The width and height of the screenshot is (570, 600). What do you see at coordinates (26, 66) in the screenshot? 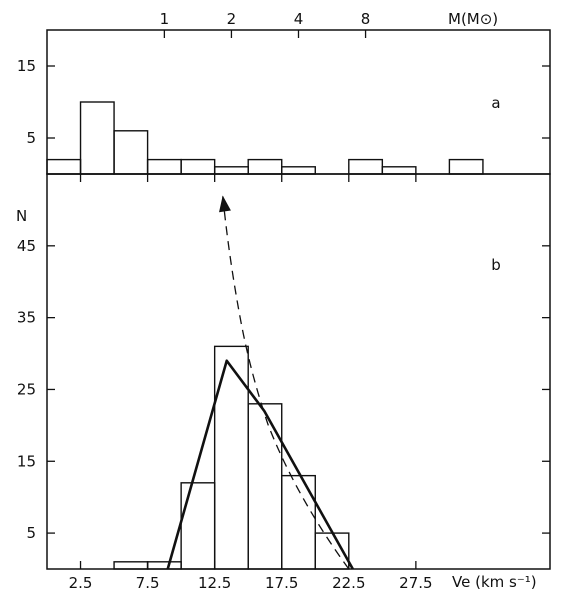
I see `y-tick-label-a: 15` at bounding box center [26, 66].